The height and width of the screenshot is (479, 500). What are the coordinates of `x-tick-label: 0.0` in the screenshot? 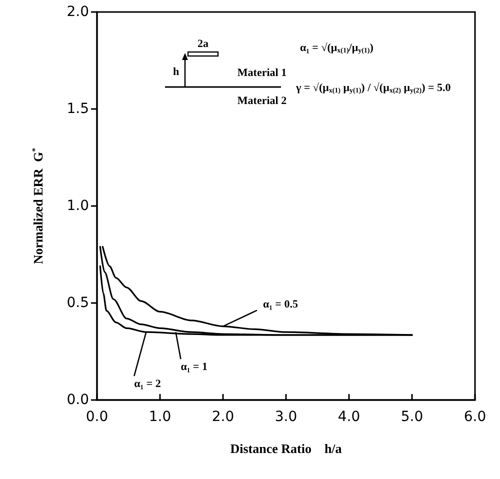 It's located at (97, 417).